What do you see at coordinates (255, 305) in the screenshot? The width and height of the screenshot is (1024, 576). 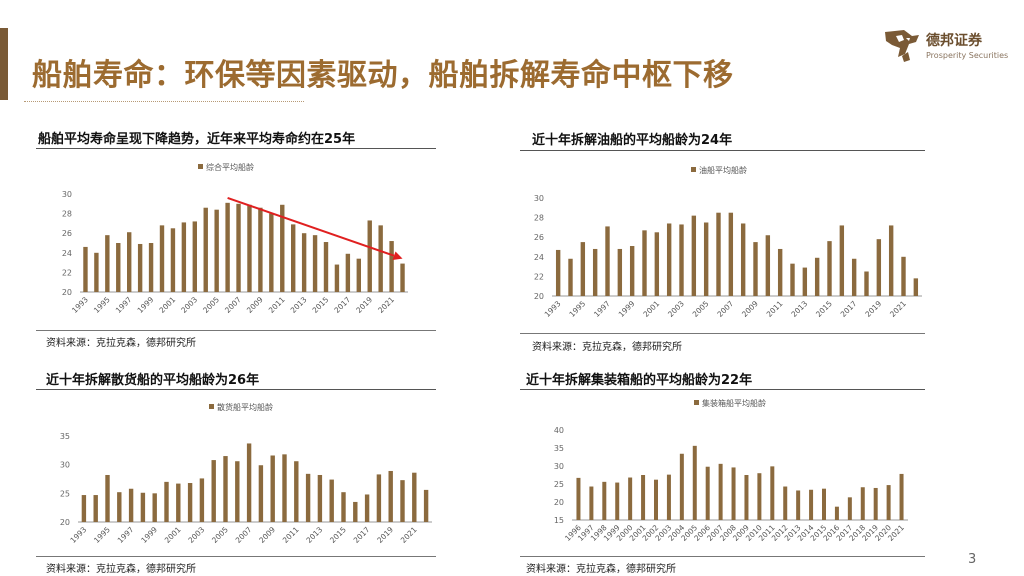 I see `x-tick-label: 2009` at bounding box center [255, 305].